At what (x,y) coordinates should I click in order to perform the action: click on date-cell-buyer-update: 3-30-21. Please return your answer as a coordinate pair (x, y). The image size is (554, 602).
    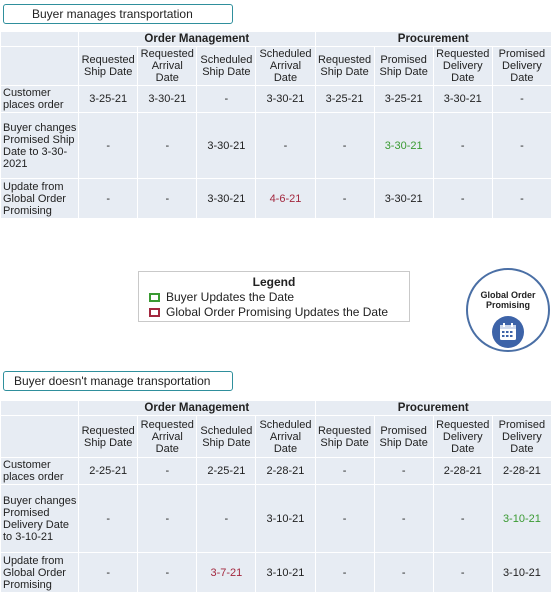
    Looking at the image, I should click on (403, 145).